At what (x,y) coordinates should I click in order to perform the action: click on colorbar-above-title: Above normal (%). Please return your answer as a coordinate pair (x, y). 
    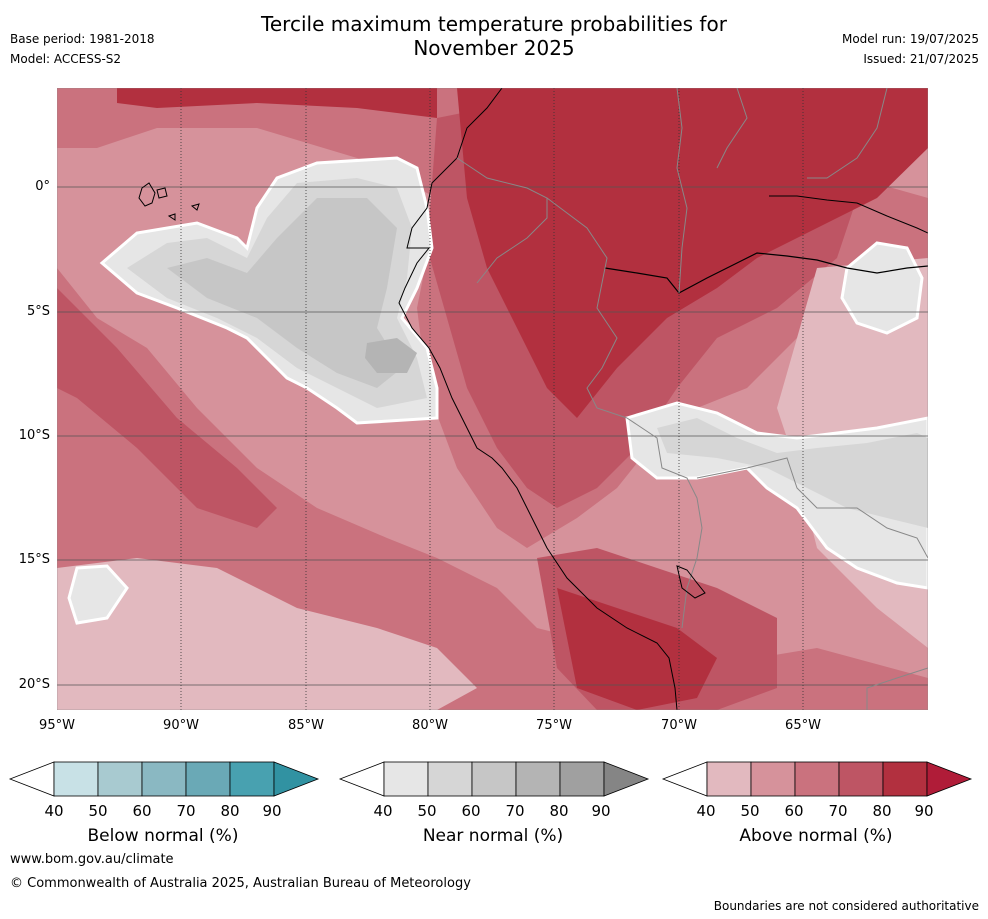
    Looking at the image, I should click on (816, 836).